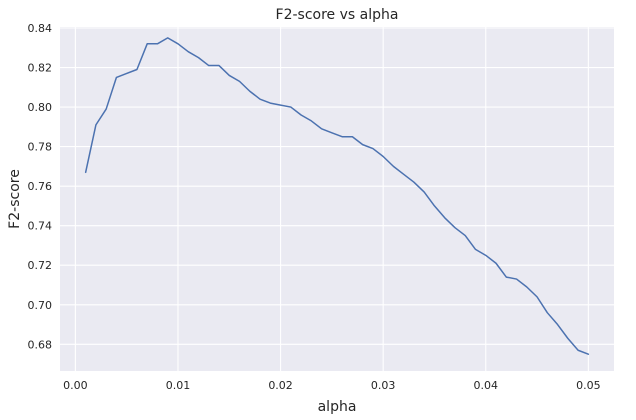  I want to click on y-tick-label: 0.68, so click(40, 344).